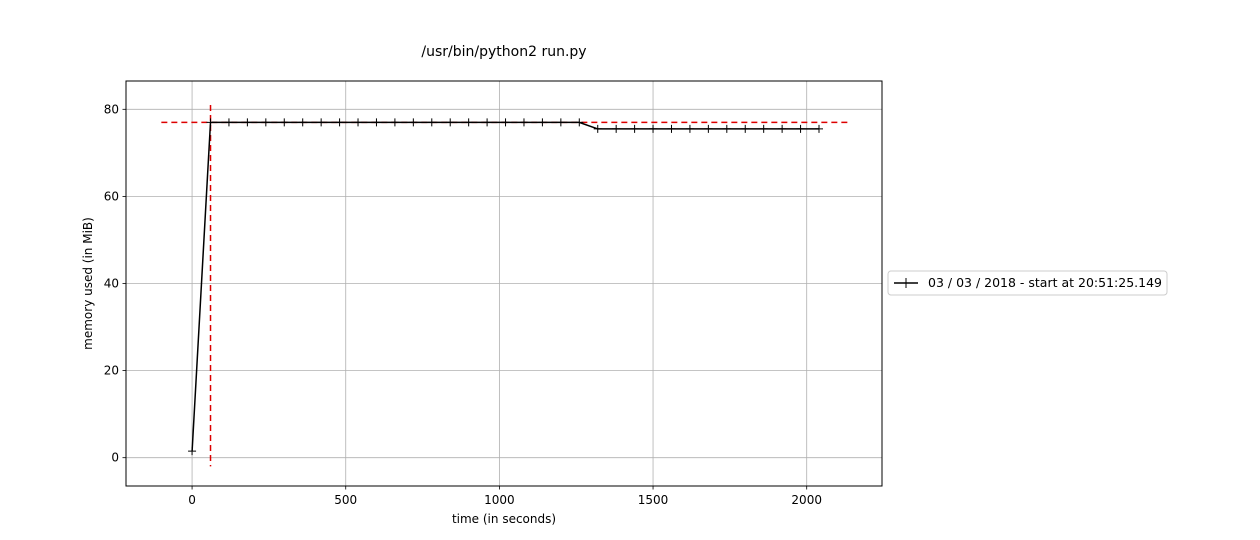 This screenshot has height=540, width=1260. Describe the element at coordinates (111, 371) in the screenshot. I see `y-tick-label: 20` at that location.